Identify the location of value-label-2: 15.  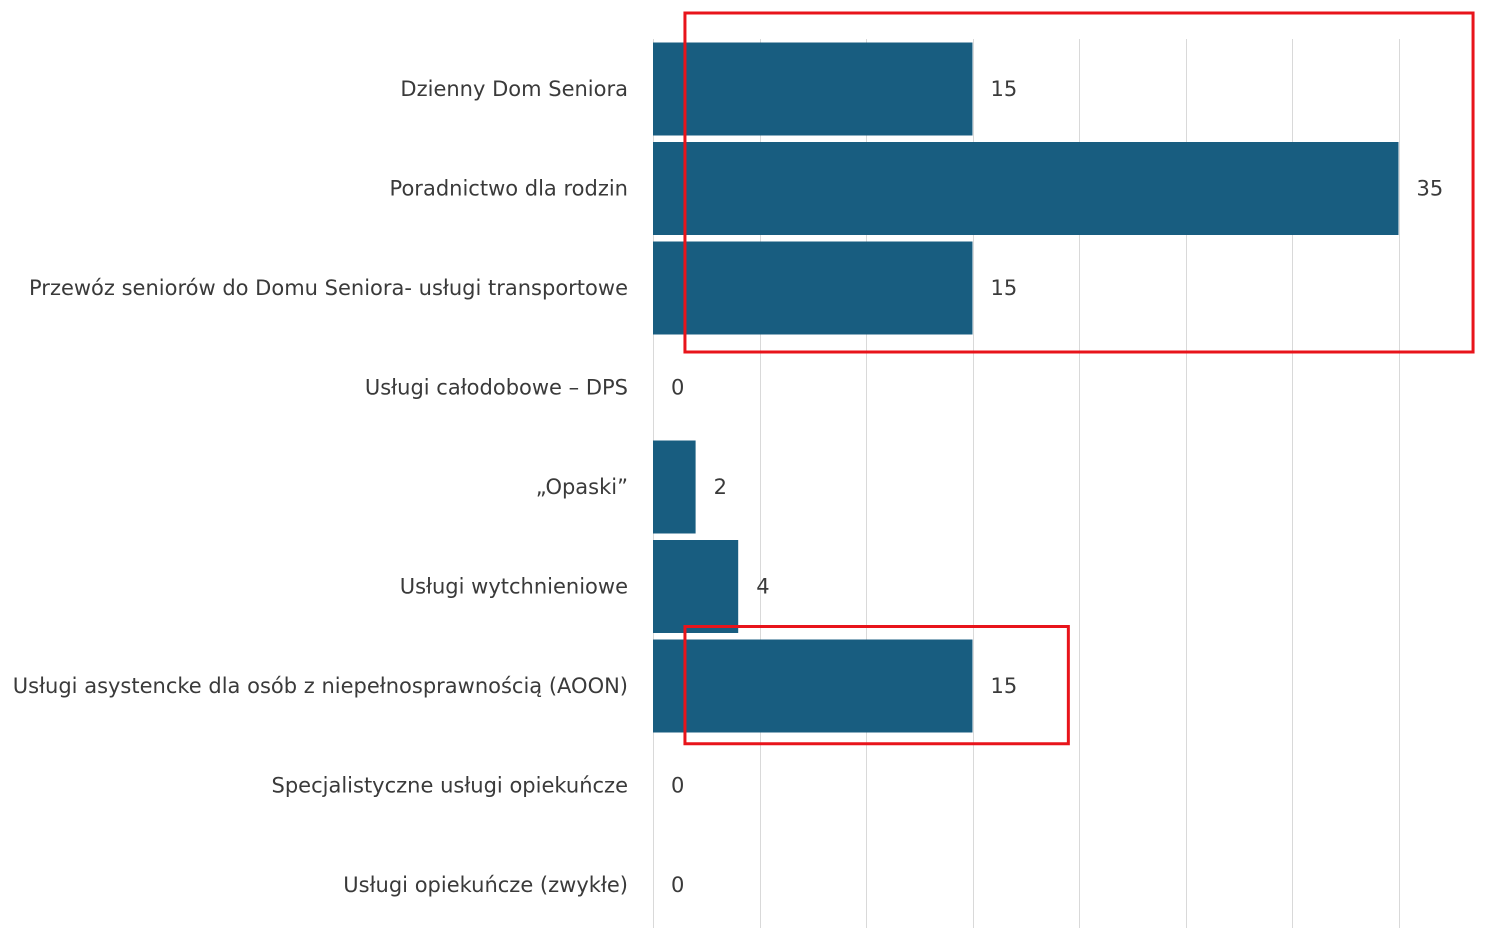
(1004, 288).